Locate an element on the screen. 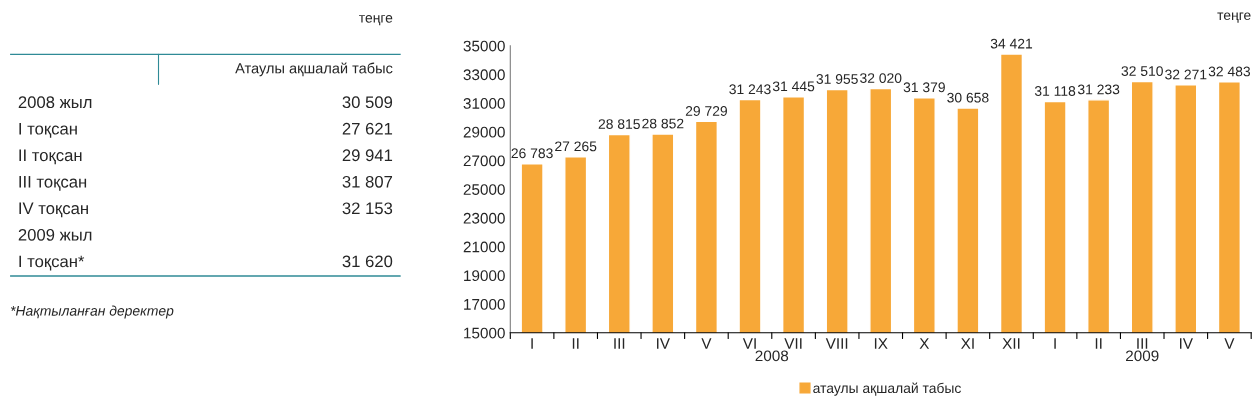 Image resolution: width=1260 pixels, height=416 pixels. text: 2008 is located at coordinates (772, 356).